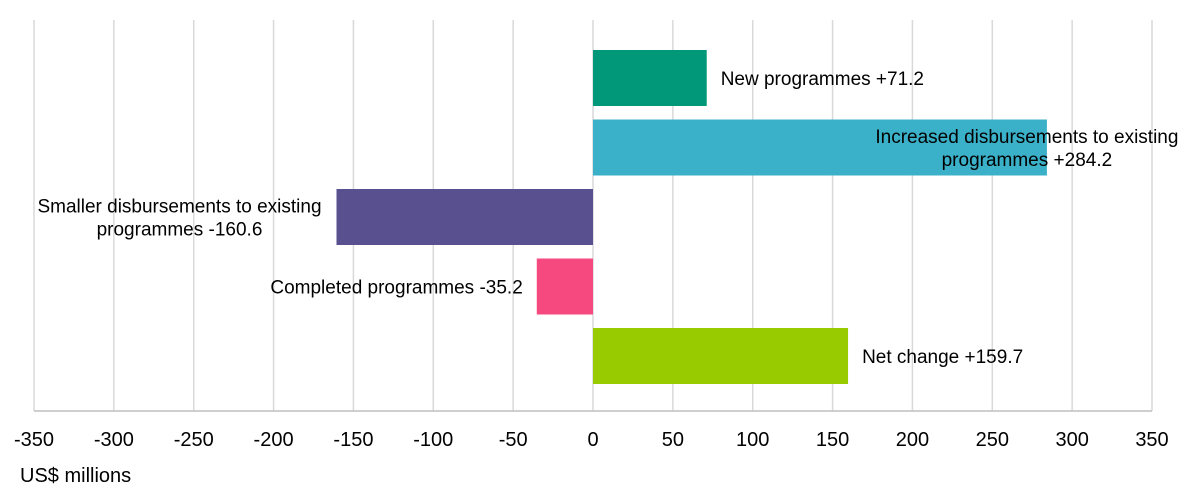  What do you see at coordinates (194, 440) in the screenshot?
I see `x-tick-label: -250` at bounding box center [194, 440].